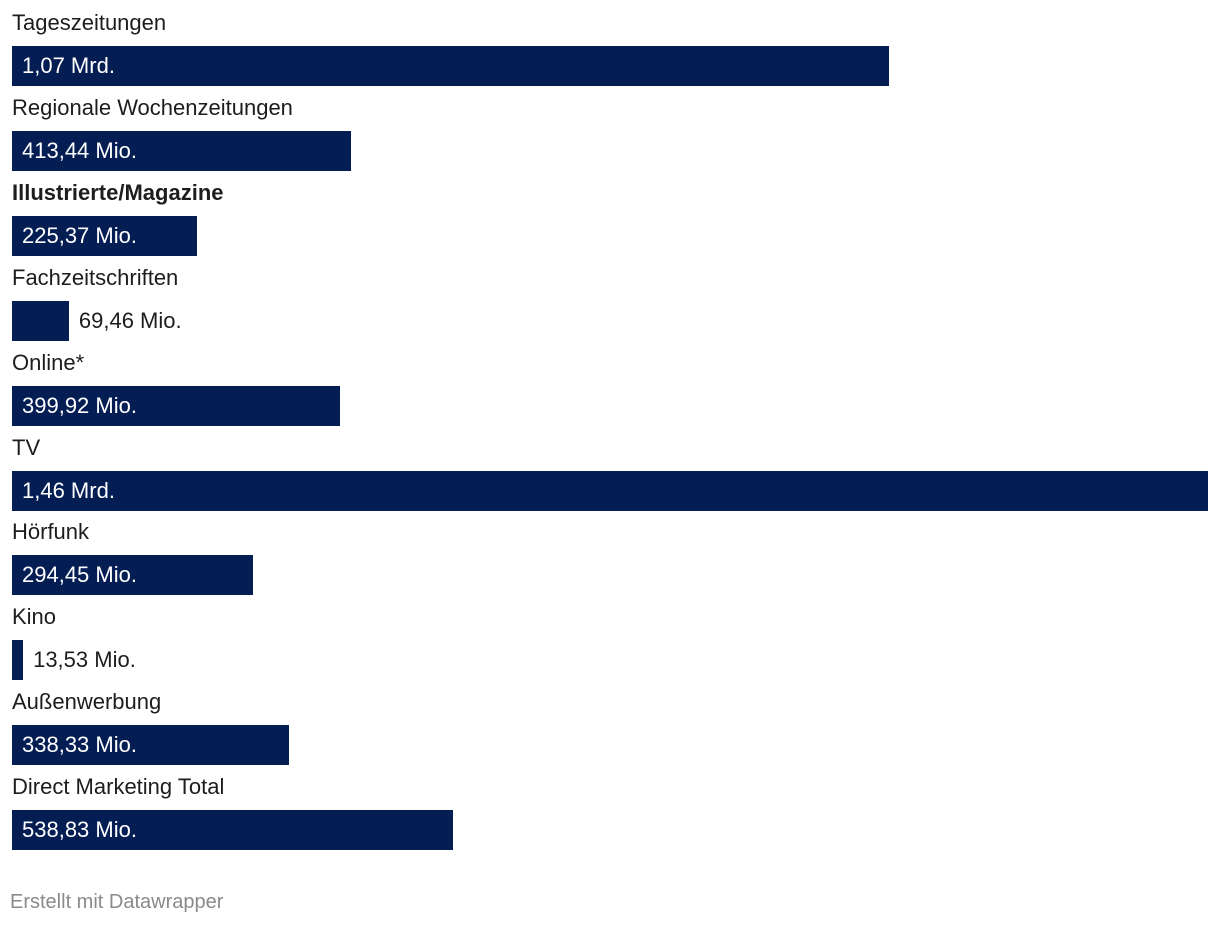  I want to click on value-label: 399,92 Mio., so click(79, 405).